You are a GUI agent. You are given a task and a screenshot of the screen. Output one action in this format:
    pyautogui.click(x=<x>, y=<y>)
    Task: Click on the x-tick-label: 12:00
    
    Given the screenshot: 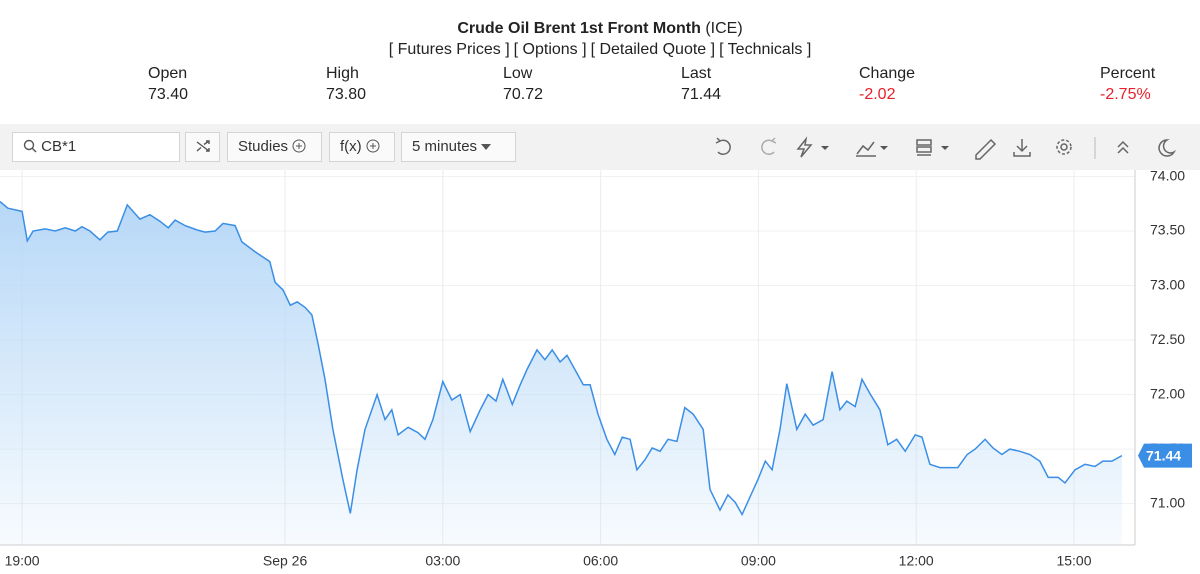 What is the action you would take?
    pyautogui.click(x=916, y=561)
    